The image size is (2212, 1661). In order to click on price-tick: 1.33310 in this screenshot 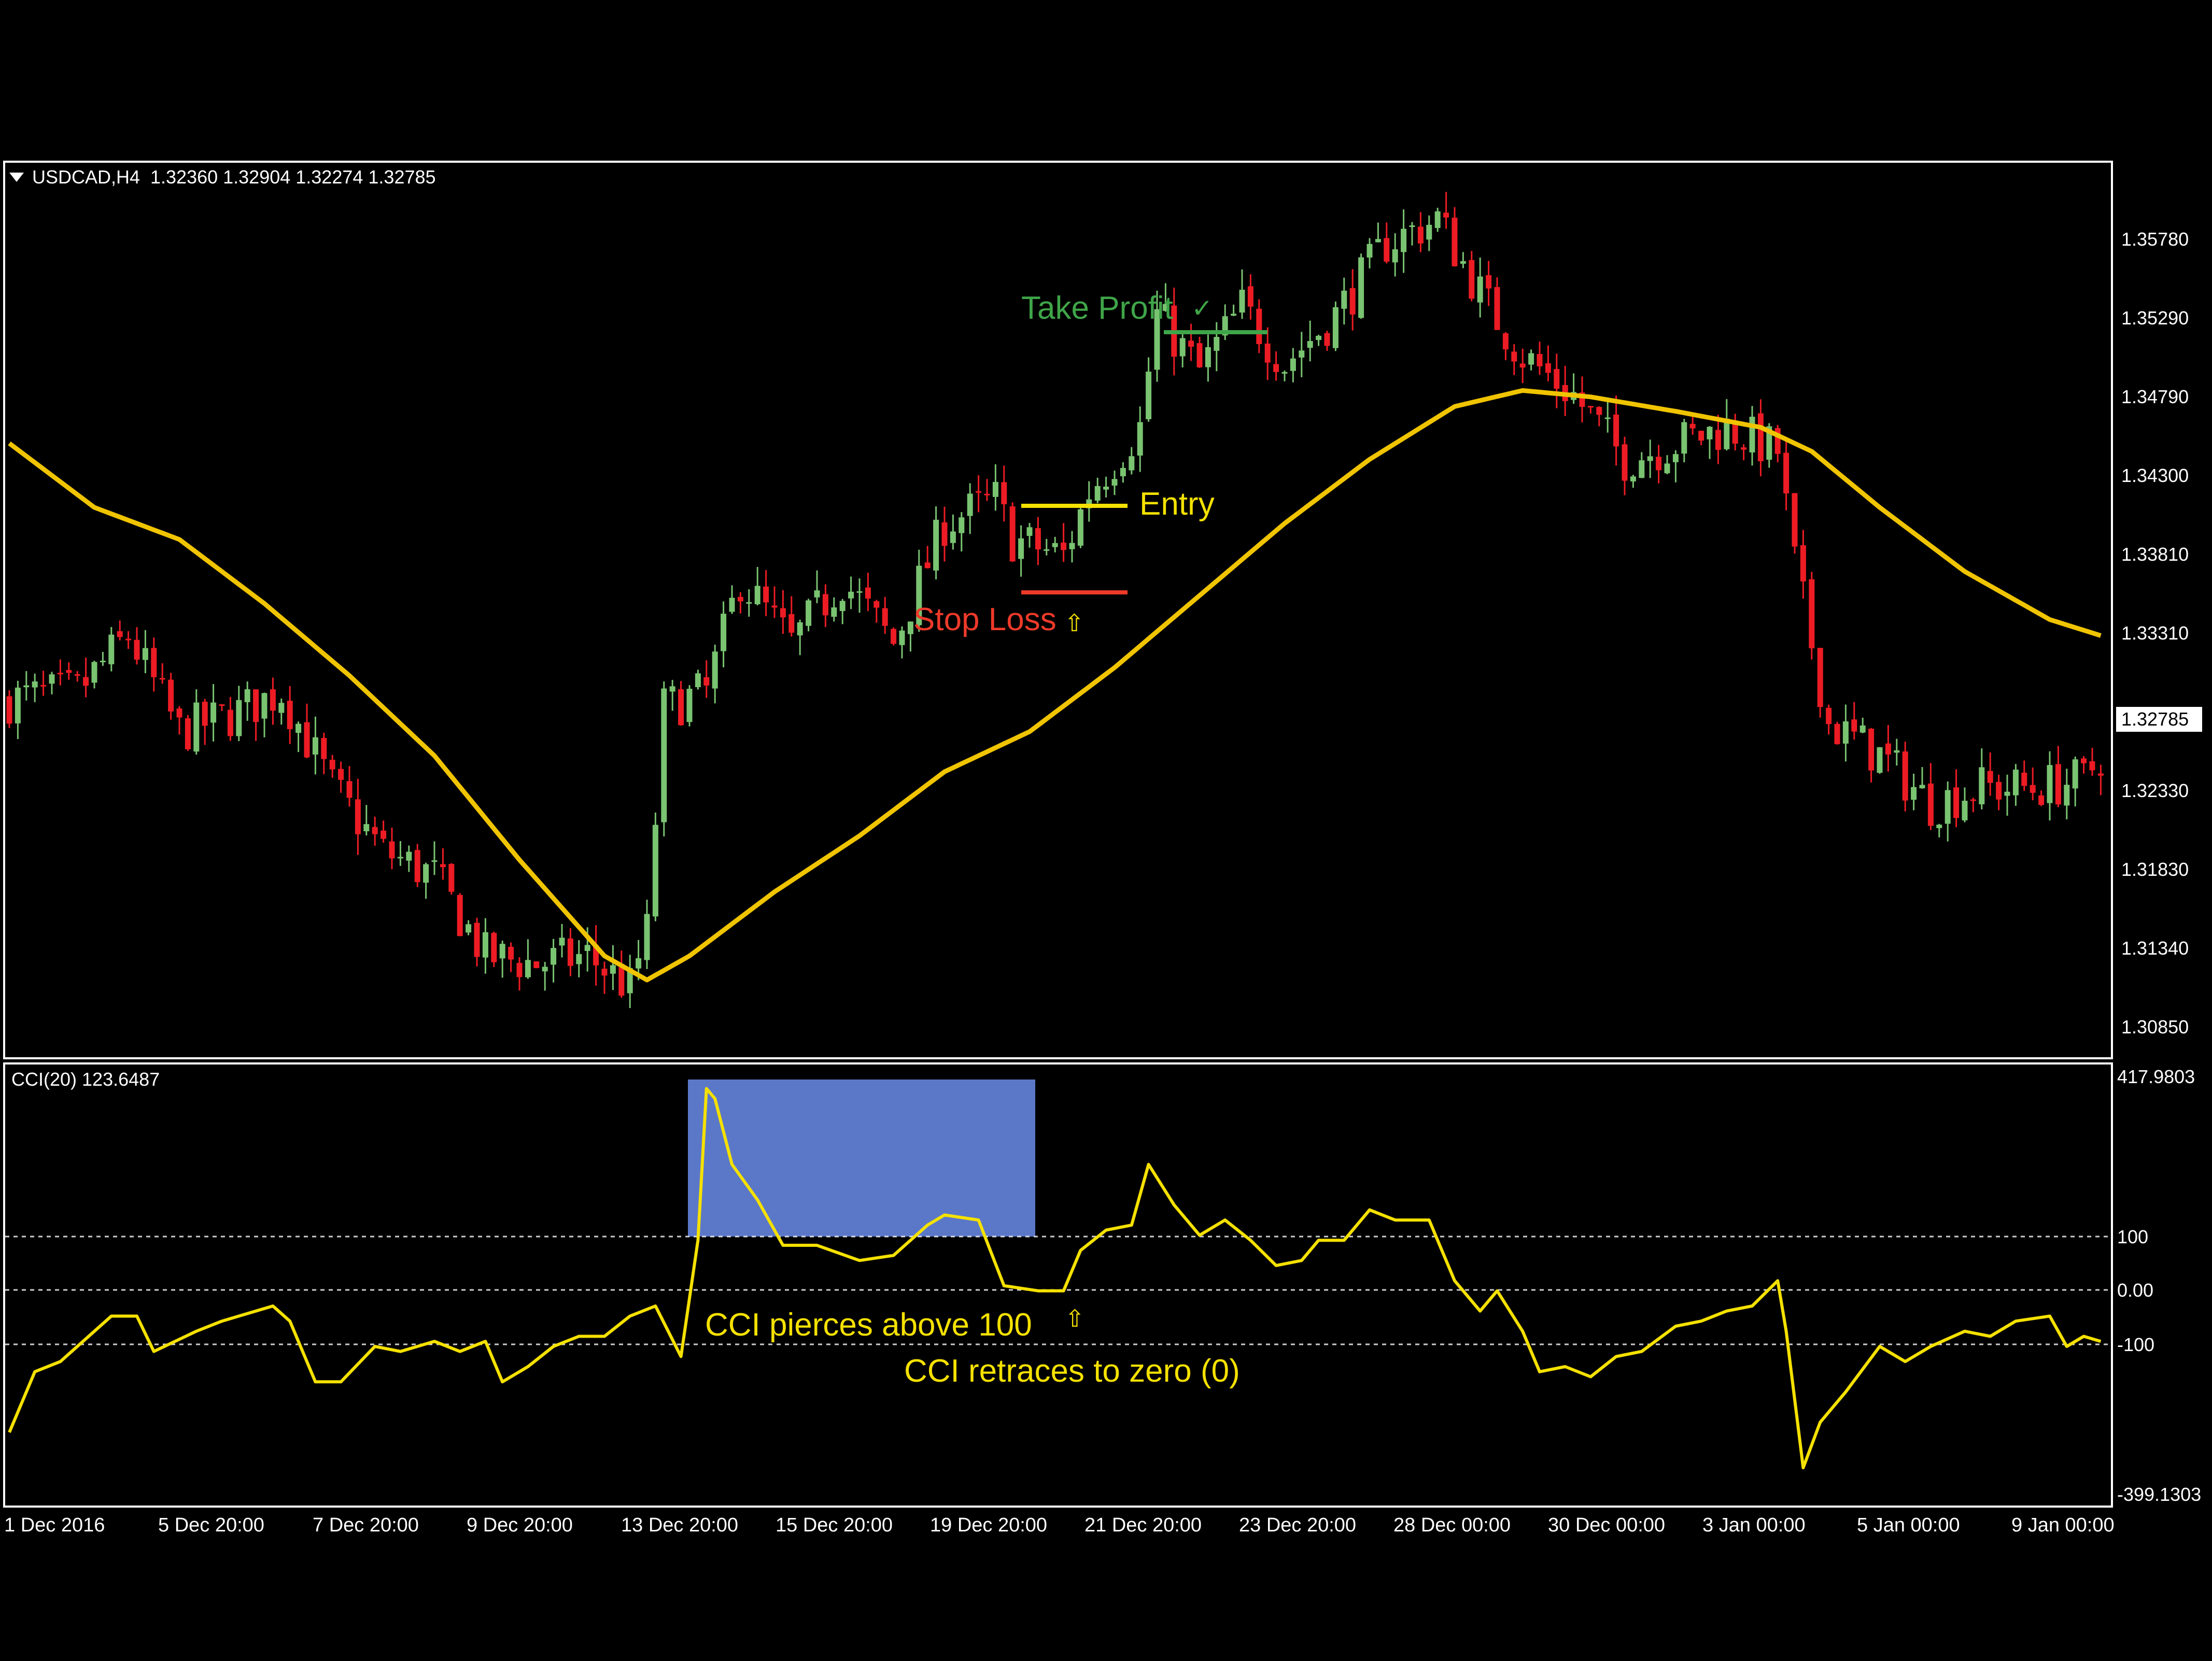, I will do `click(2155, 633)`.